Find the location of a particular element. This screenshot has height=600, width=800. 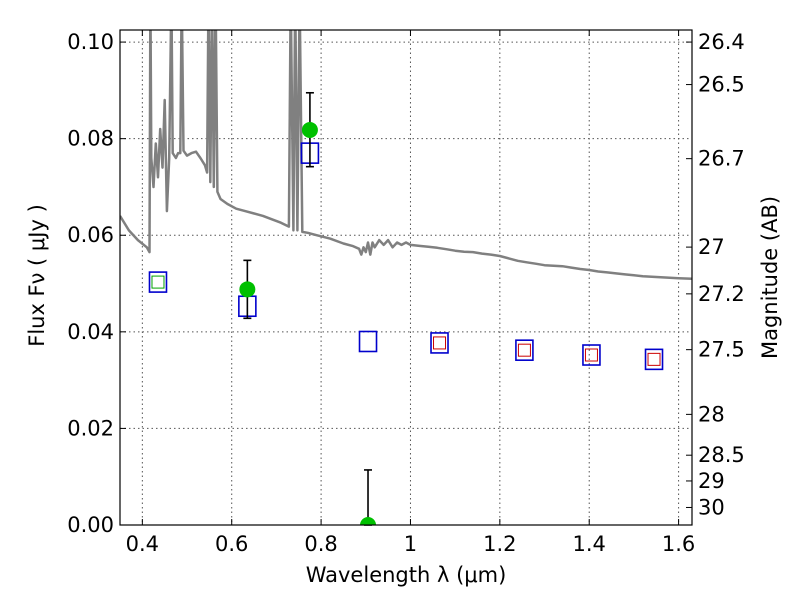

x-tick-label: 1.2 is located at coordinates (499, 544).